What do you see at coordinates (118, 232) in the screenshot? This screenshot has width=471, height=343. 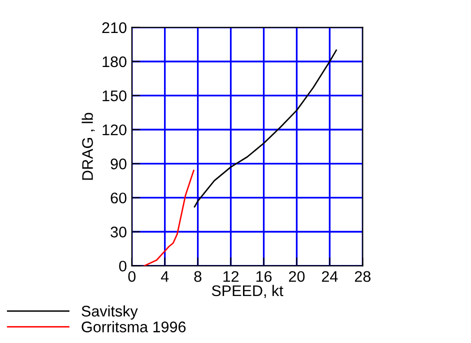 I see `y-tick-label: 30` at bounding box center [118, 232].